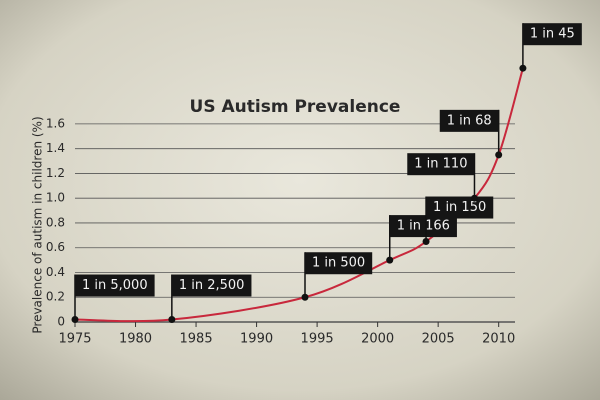 This screenshot has width=600, height=400. I want to click on y-tick-label: 0.2, so click(55, 297).